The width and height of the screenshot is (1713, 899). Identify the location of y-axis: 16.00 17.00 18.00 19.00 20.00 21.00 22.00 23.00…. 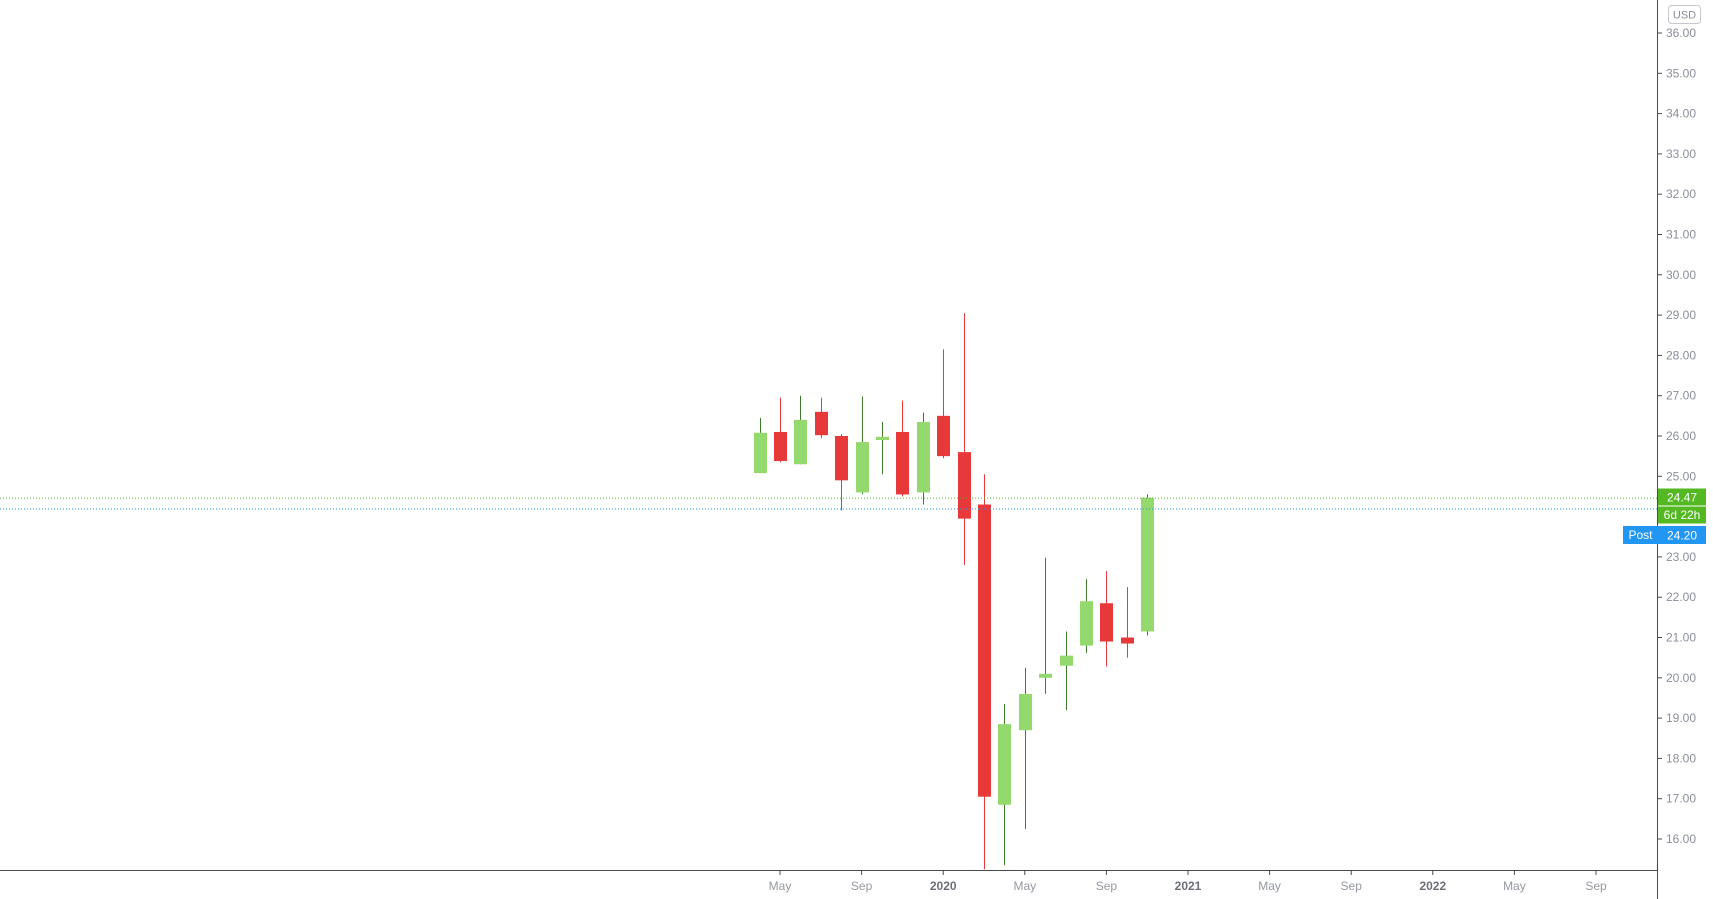
(1676, 436).